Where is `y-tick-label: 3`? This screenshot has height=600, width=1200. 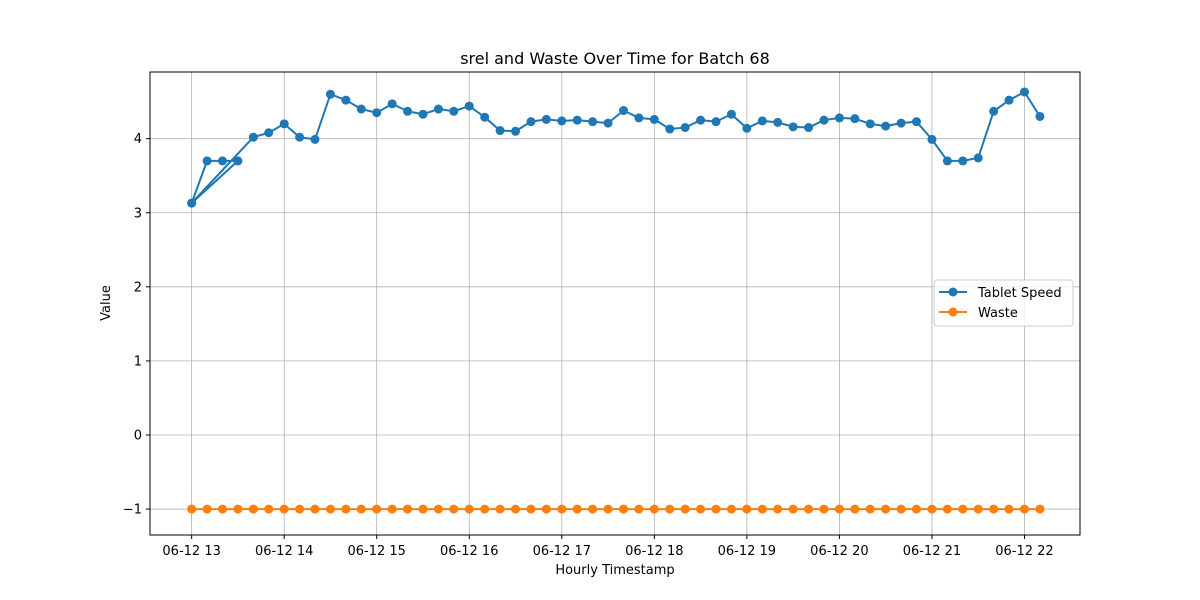 y-tick-label: 3 is located at coordinates (138, 213).